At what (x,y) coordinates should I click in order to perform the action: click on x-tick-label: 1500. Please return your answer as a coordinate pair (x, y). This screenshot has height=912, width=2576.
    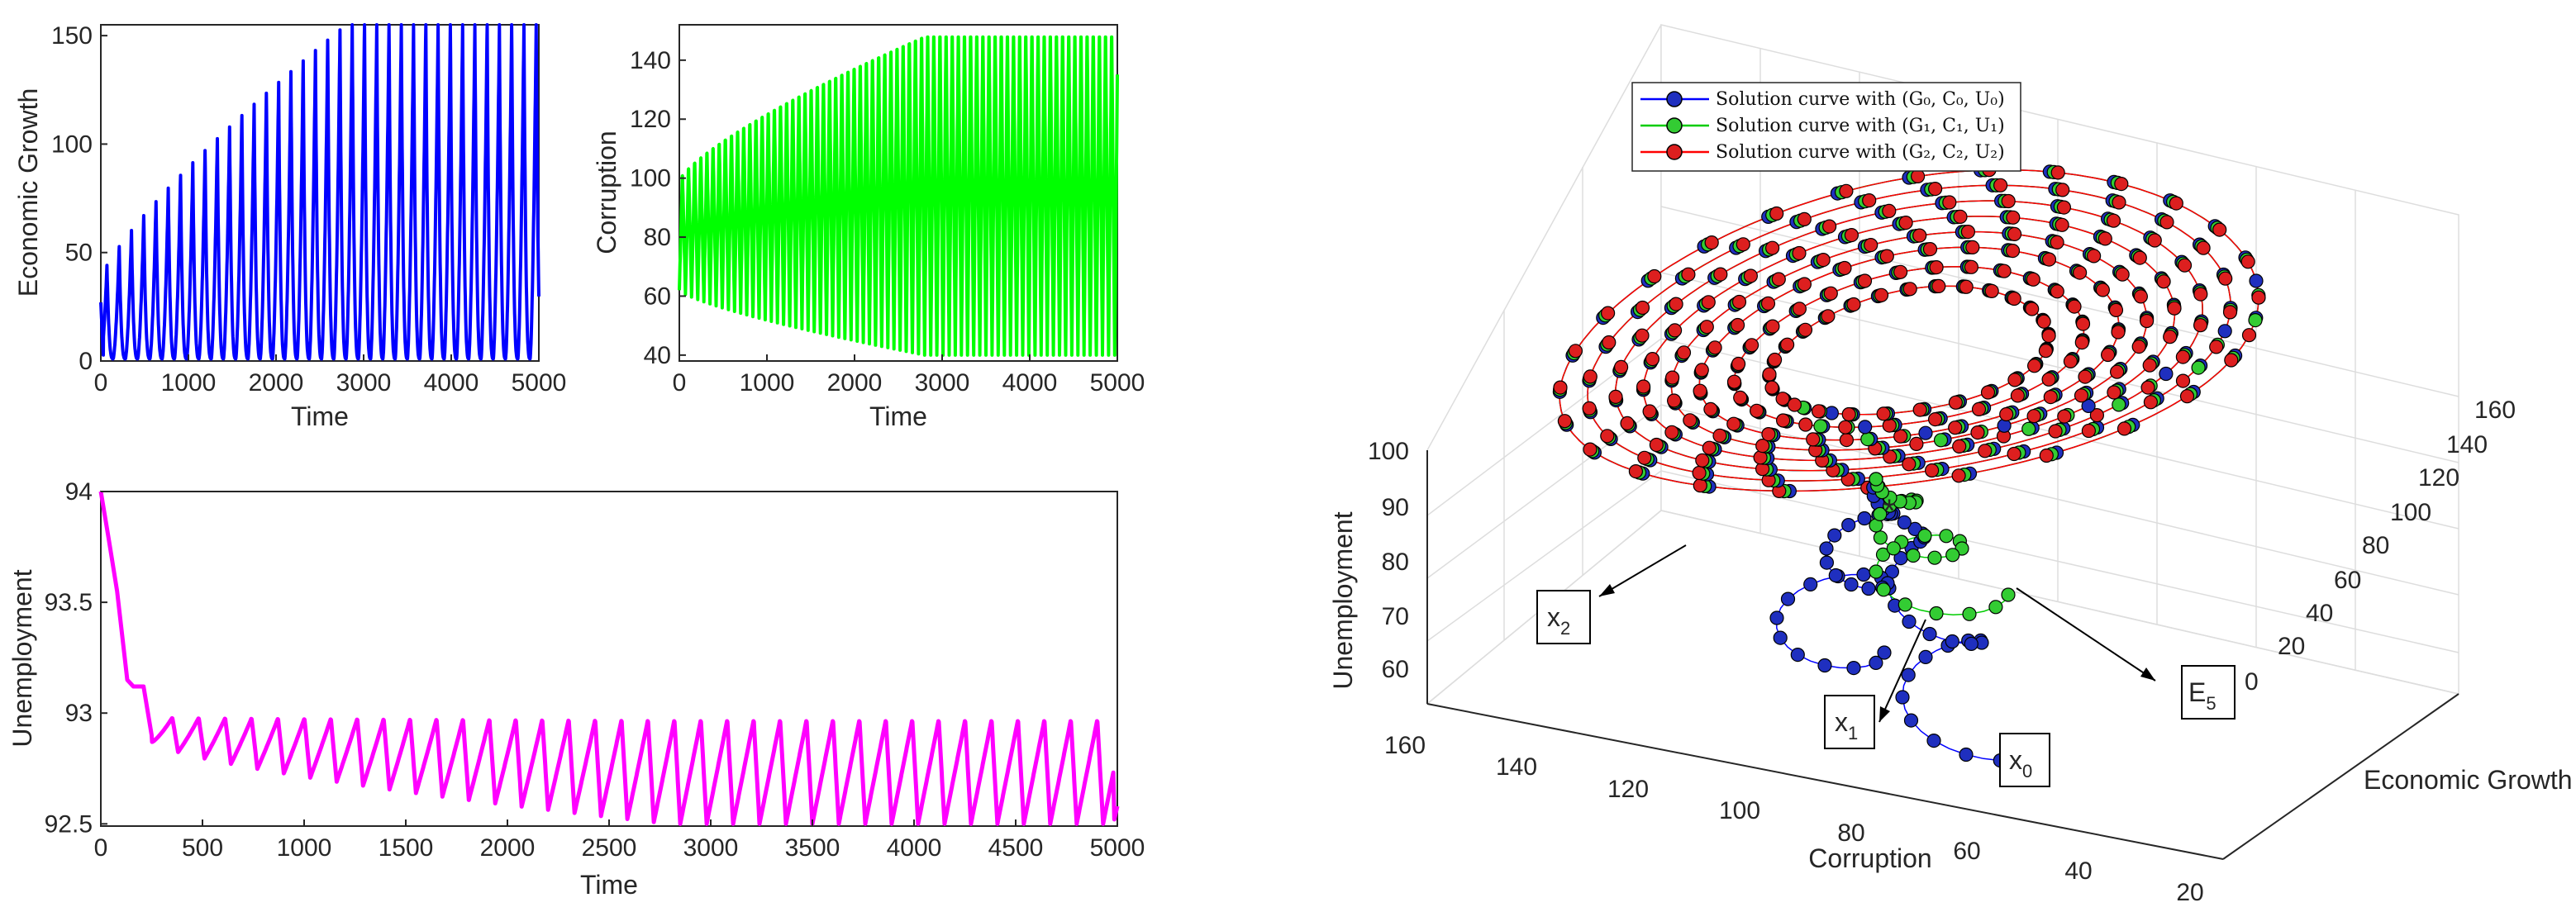
    Looking at the image, I should click on (407, 848).